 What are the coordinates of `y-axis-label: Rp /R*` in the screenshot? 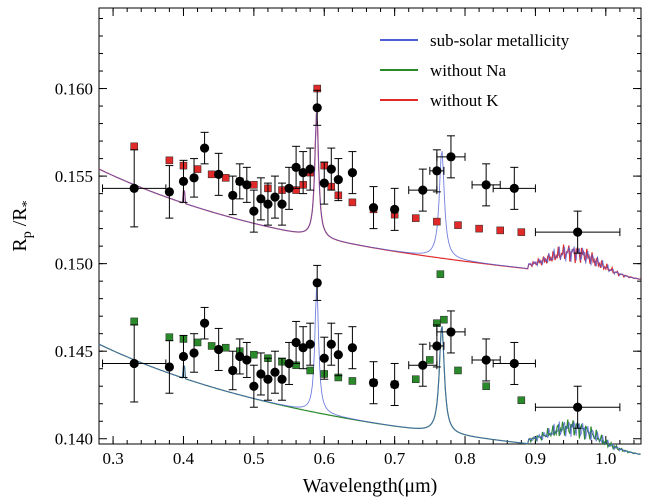 It's located at (22, 225).